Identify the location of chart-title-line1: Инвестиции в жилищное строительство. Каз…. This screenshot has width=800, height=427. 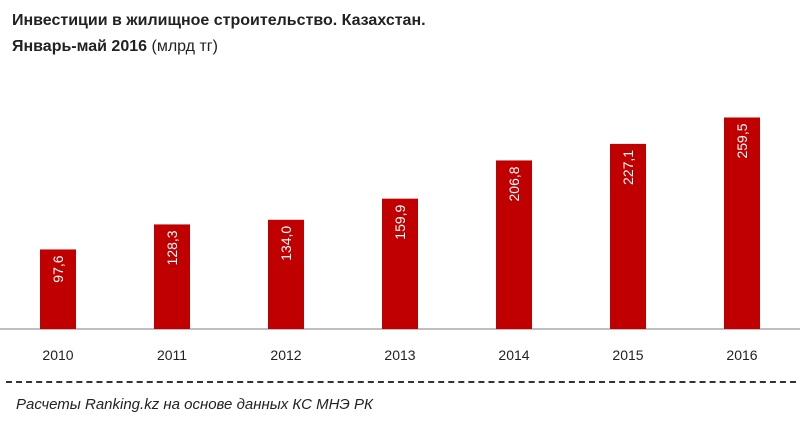
(219, 20).